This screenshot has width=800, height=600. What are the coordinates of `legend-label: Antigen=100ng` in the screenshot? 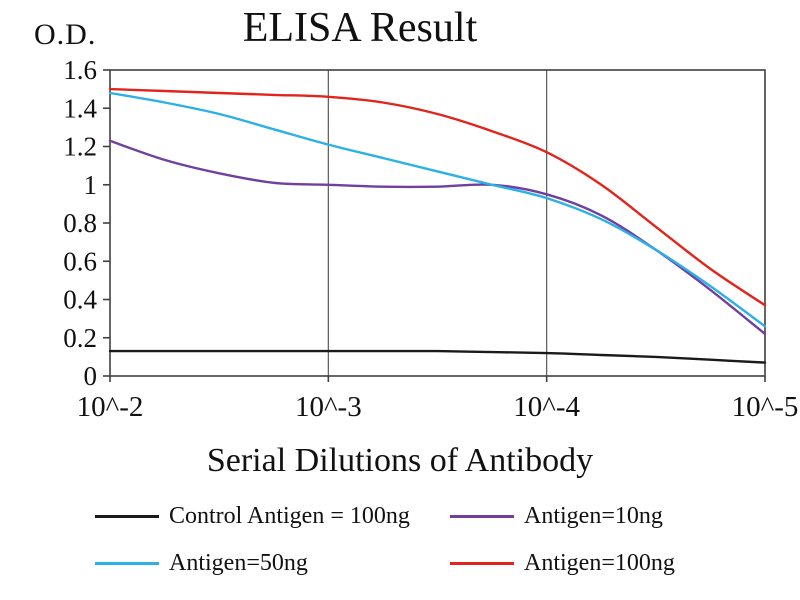 It's located at (599, 563).